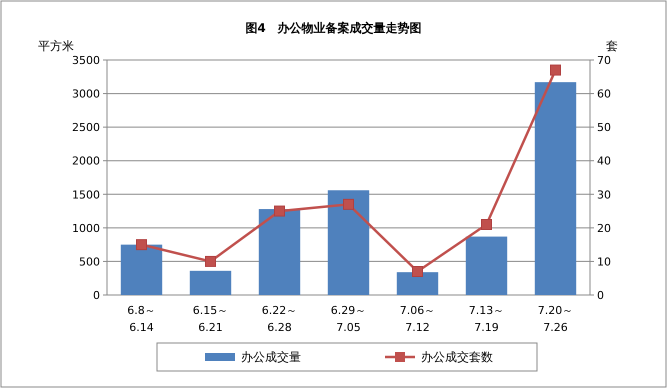  What do you see at coordinates (604, 161) in the screenshot?
I see `y2-tick-label: 40` at bounding box center [604, 161].